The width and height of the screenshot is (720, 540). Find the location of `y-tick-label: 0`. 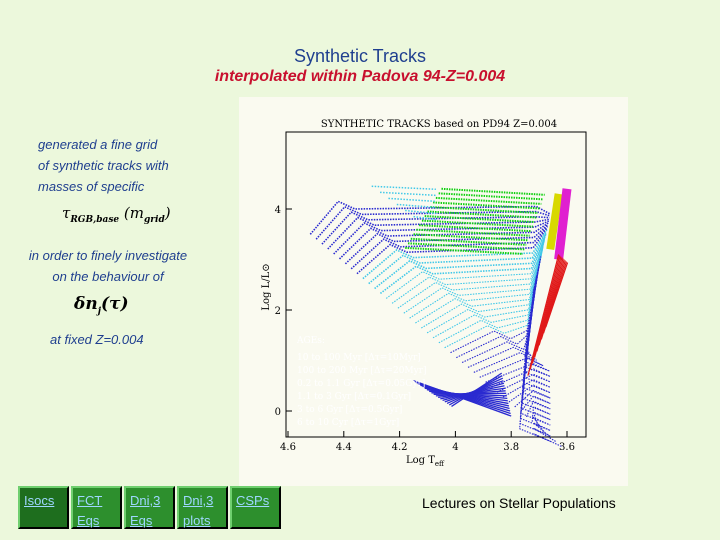

y-tick-label: 0 is located at coordinates (278, 412).